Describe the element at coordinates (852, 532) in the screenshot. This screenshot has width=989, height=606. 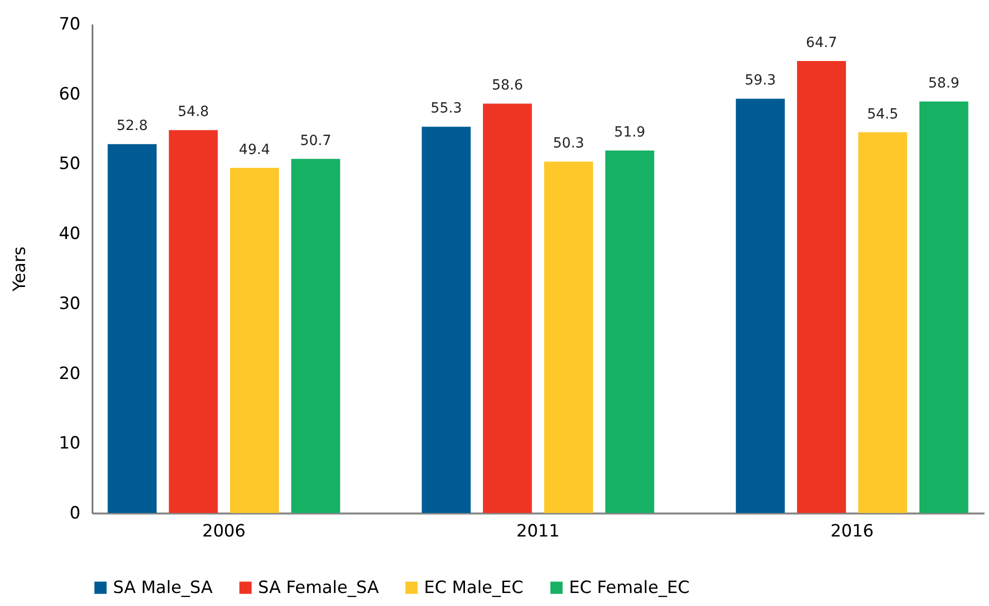
I see `x-tick-label: 2016` at that location.